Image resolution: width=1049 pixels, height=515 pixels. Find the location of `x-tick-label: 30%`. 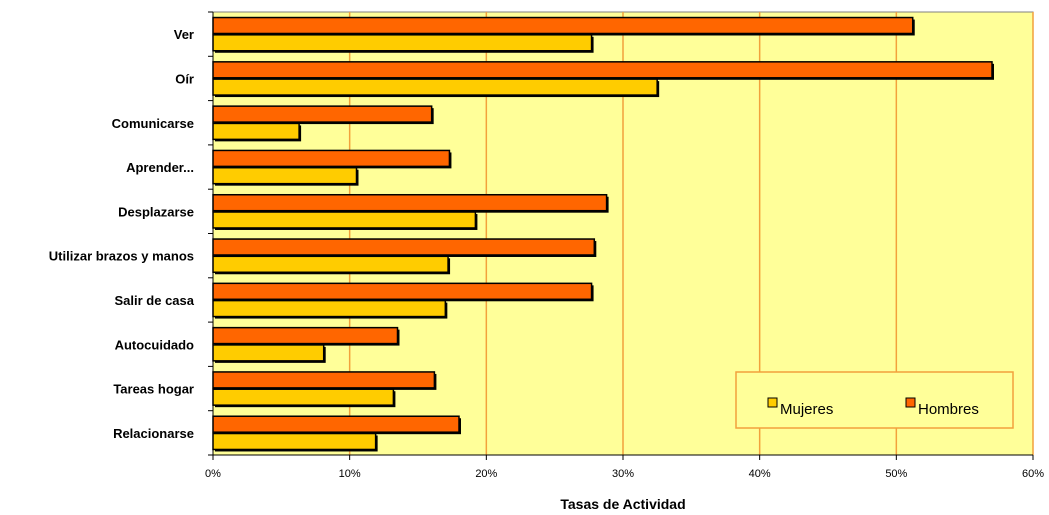

x-tick-label: 30% is located at coordinates (623, 474).